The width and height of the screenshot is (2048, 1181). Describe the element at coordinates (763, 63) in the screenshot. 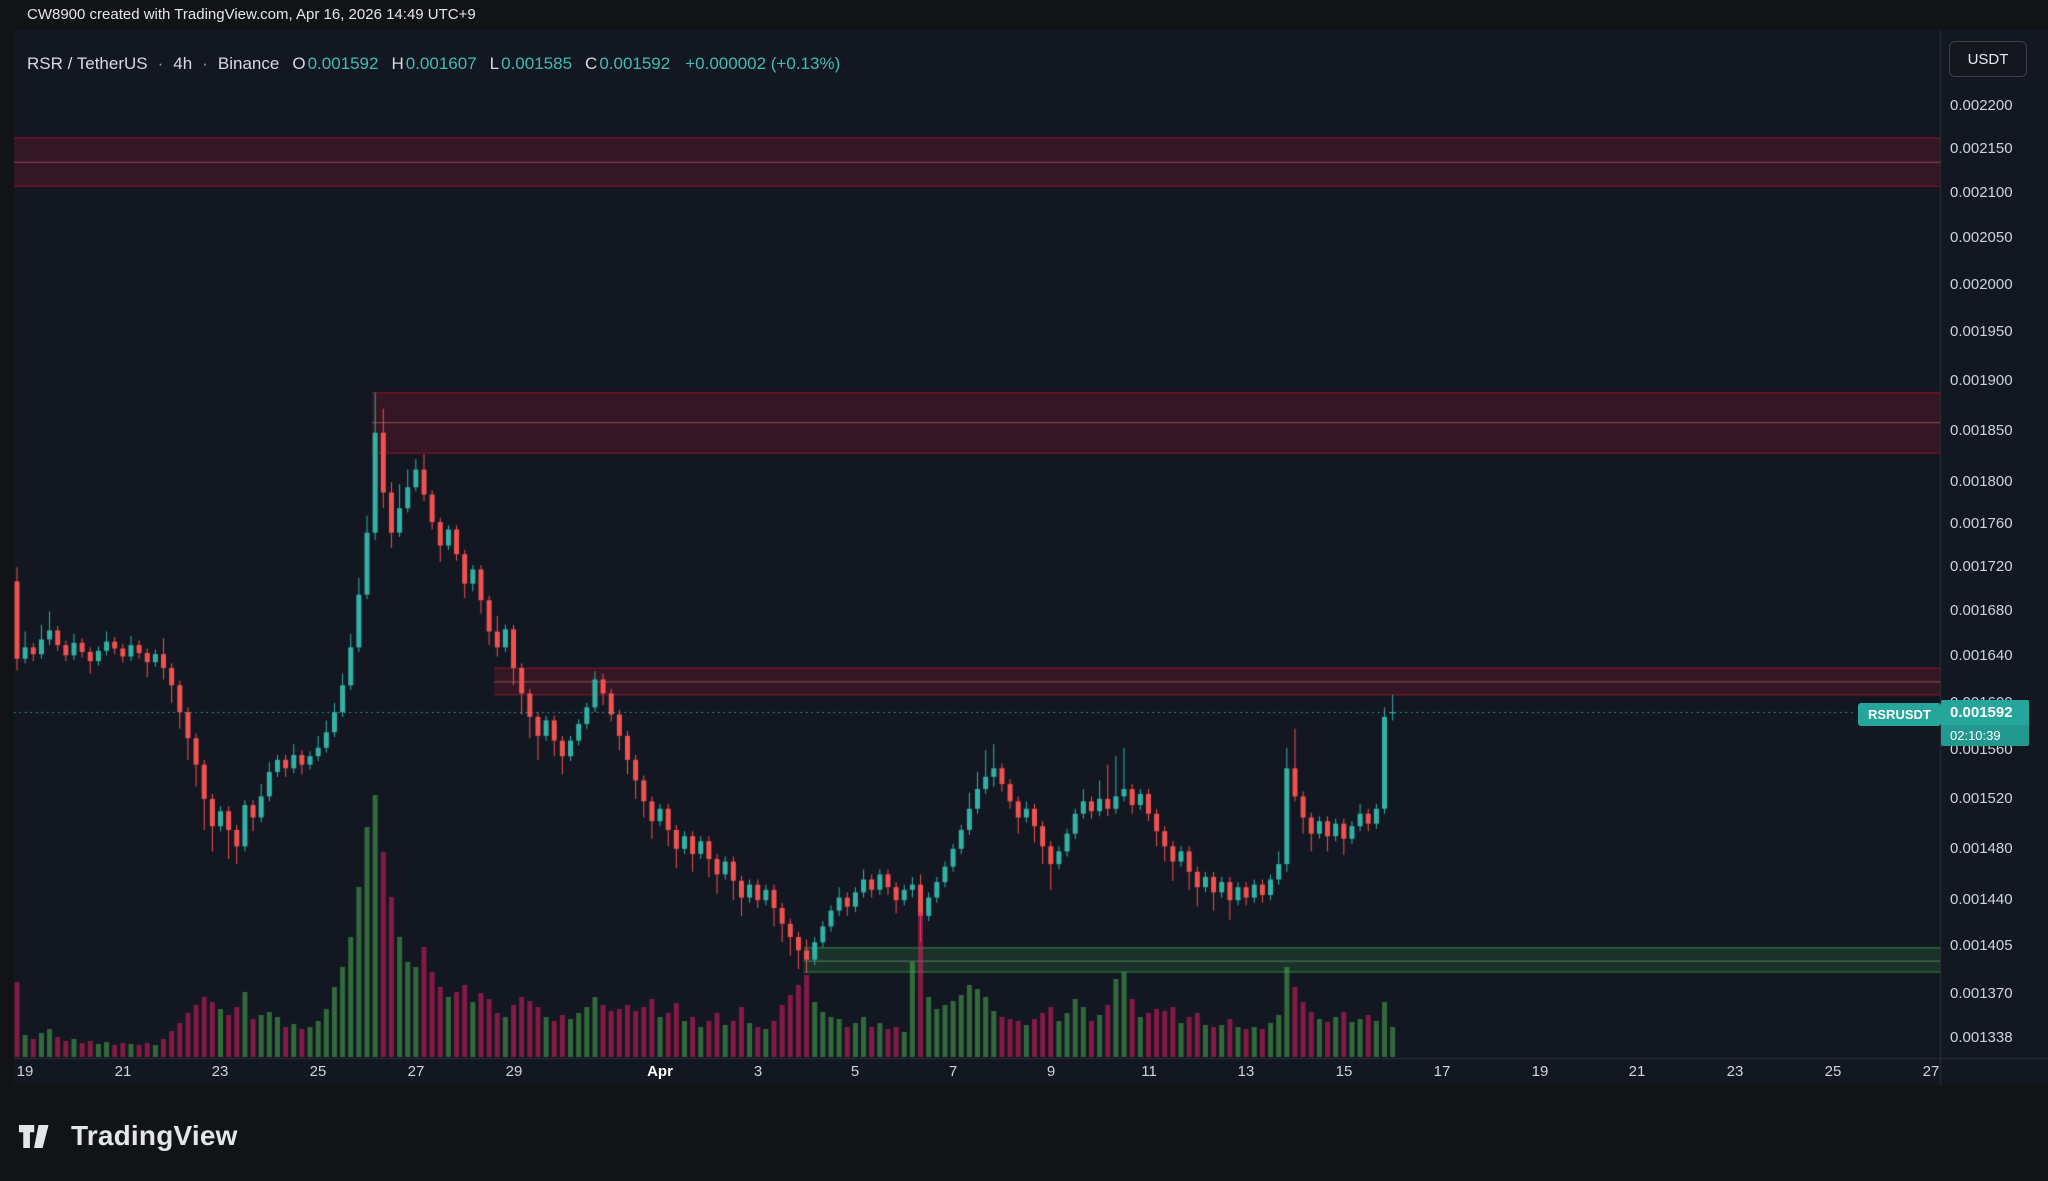

I see `change-value: +0.000002 (+0.13%)` at that location.